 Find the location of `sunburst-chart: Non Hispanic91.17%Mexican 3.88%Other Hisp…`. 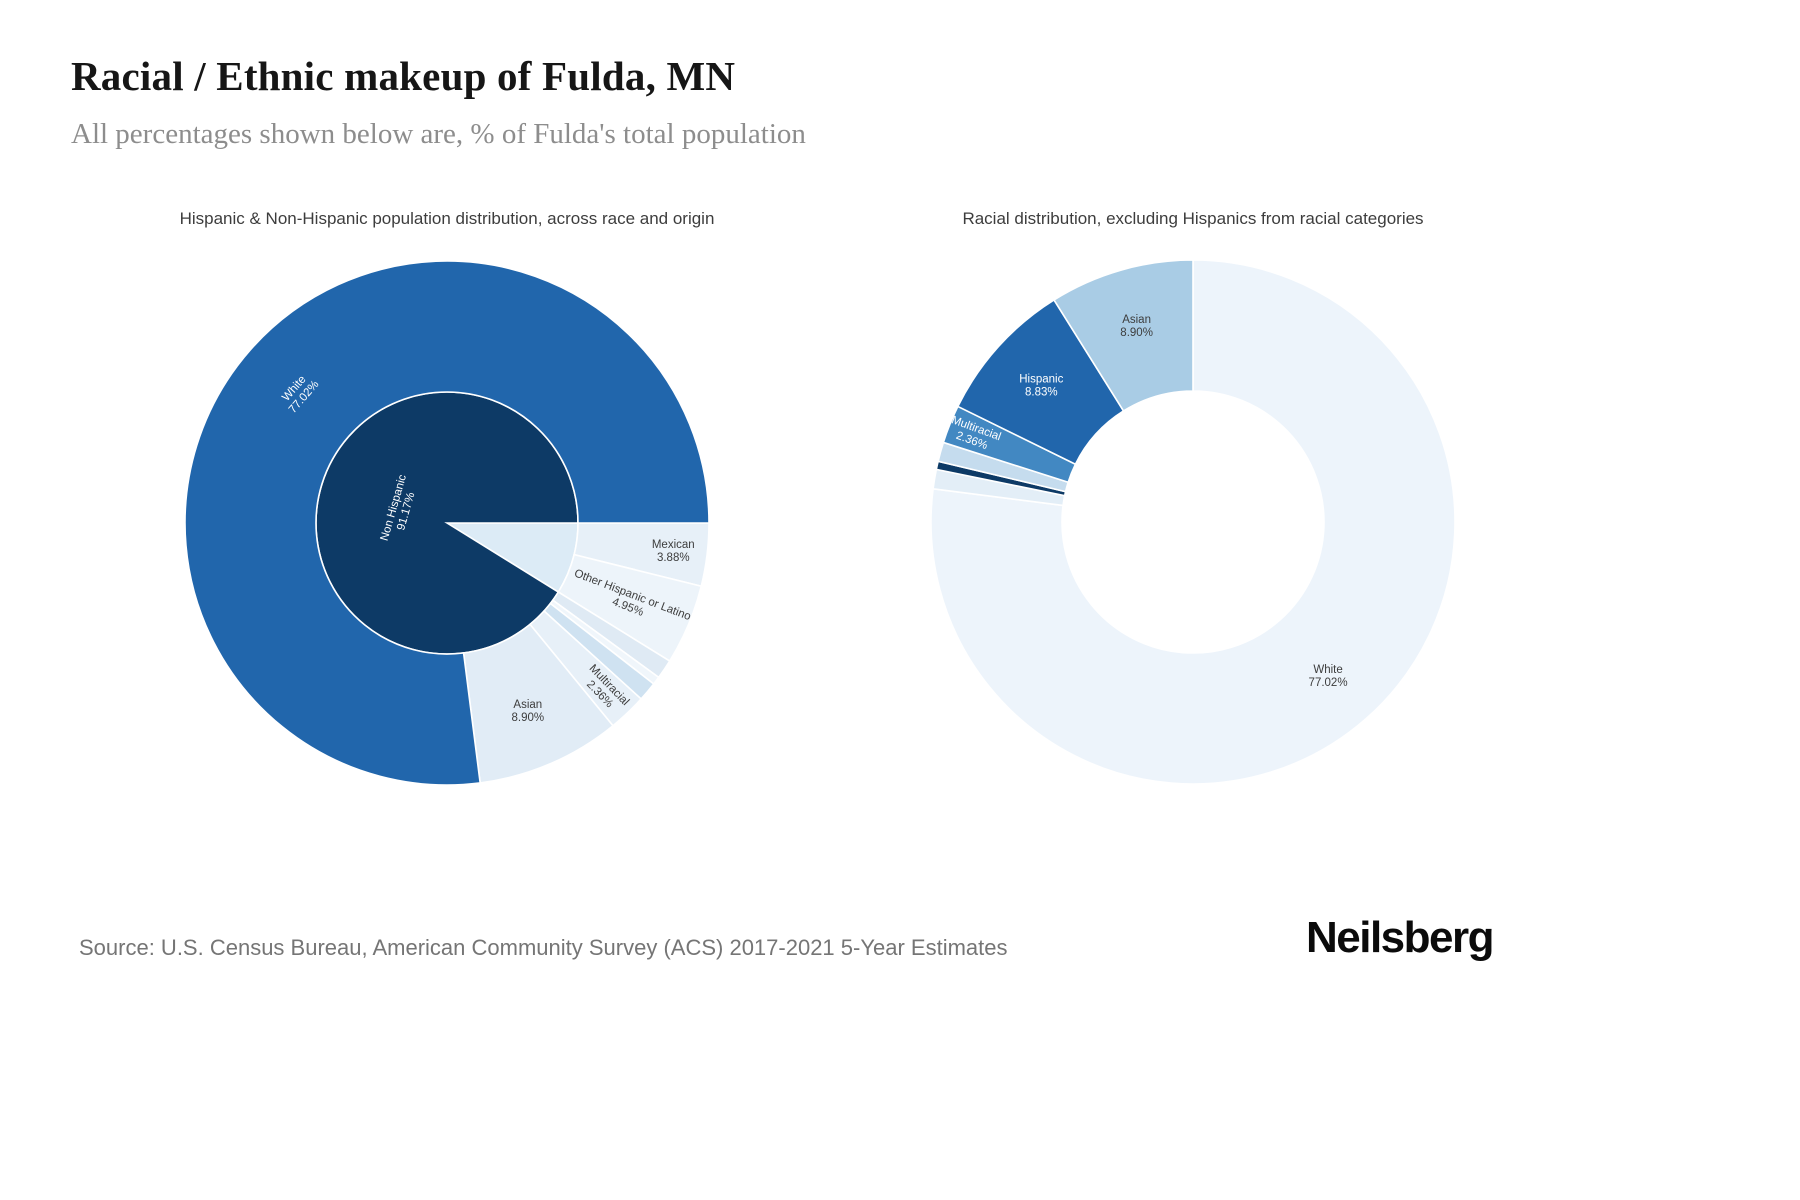

sunburst-chart: Non Hispanic91.17%Mexican 3.88%Other Hisp… is located at coordinates (447, 523).